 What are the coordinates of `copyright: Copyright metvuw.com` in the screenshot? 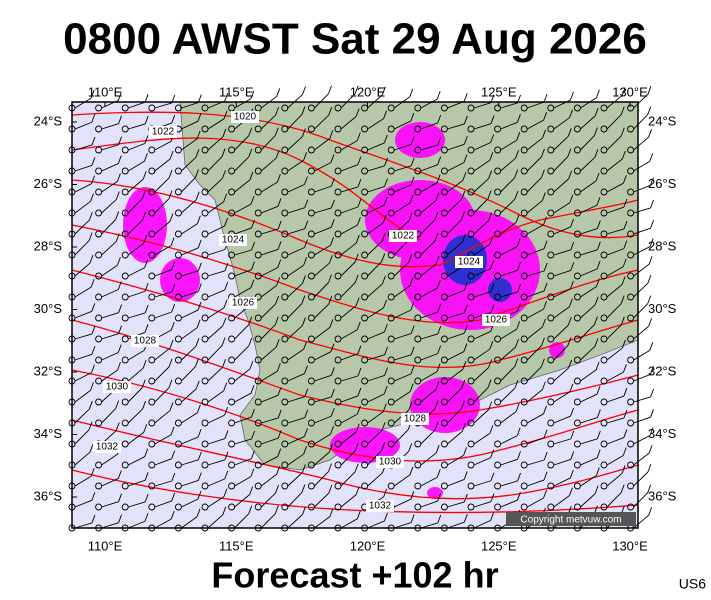 It's located at (570, 520).